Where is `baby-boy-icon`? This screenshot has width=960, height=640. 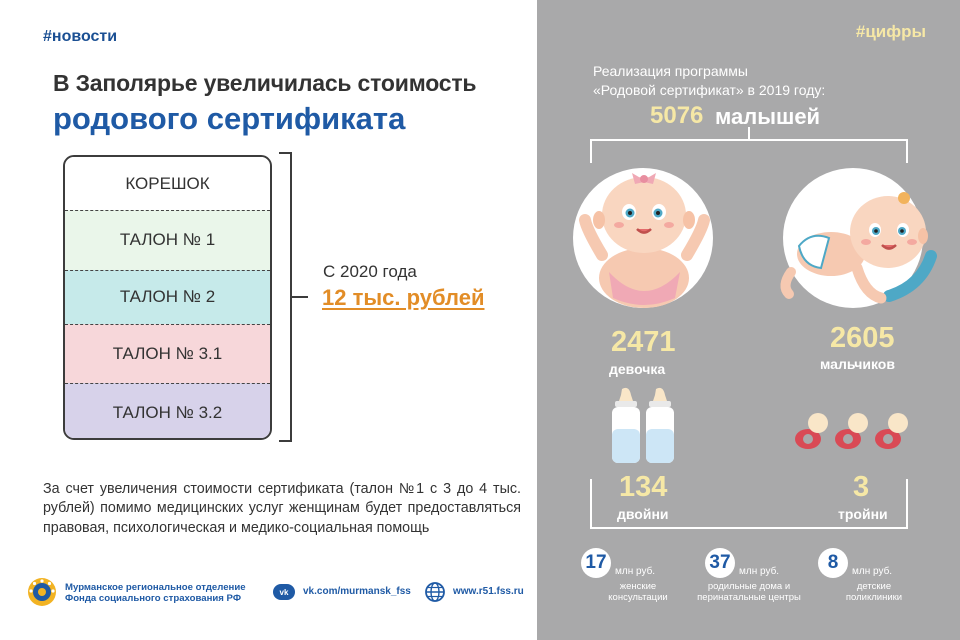
baby-boy-icon is located at coordinates (858, 248).